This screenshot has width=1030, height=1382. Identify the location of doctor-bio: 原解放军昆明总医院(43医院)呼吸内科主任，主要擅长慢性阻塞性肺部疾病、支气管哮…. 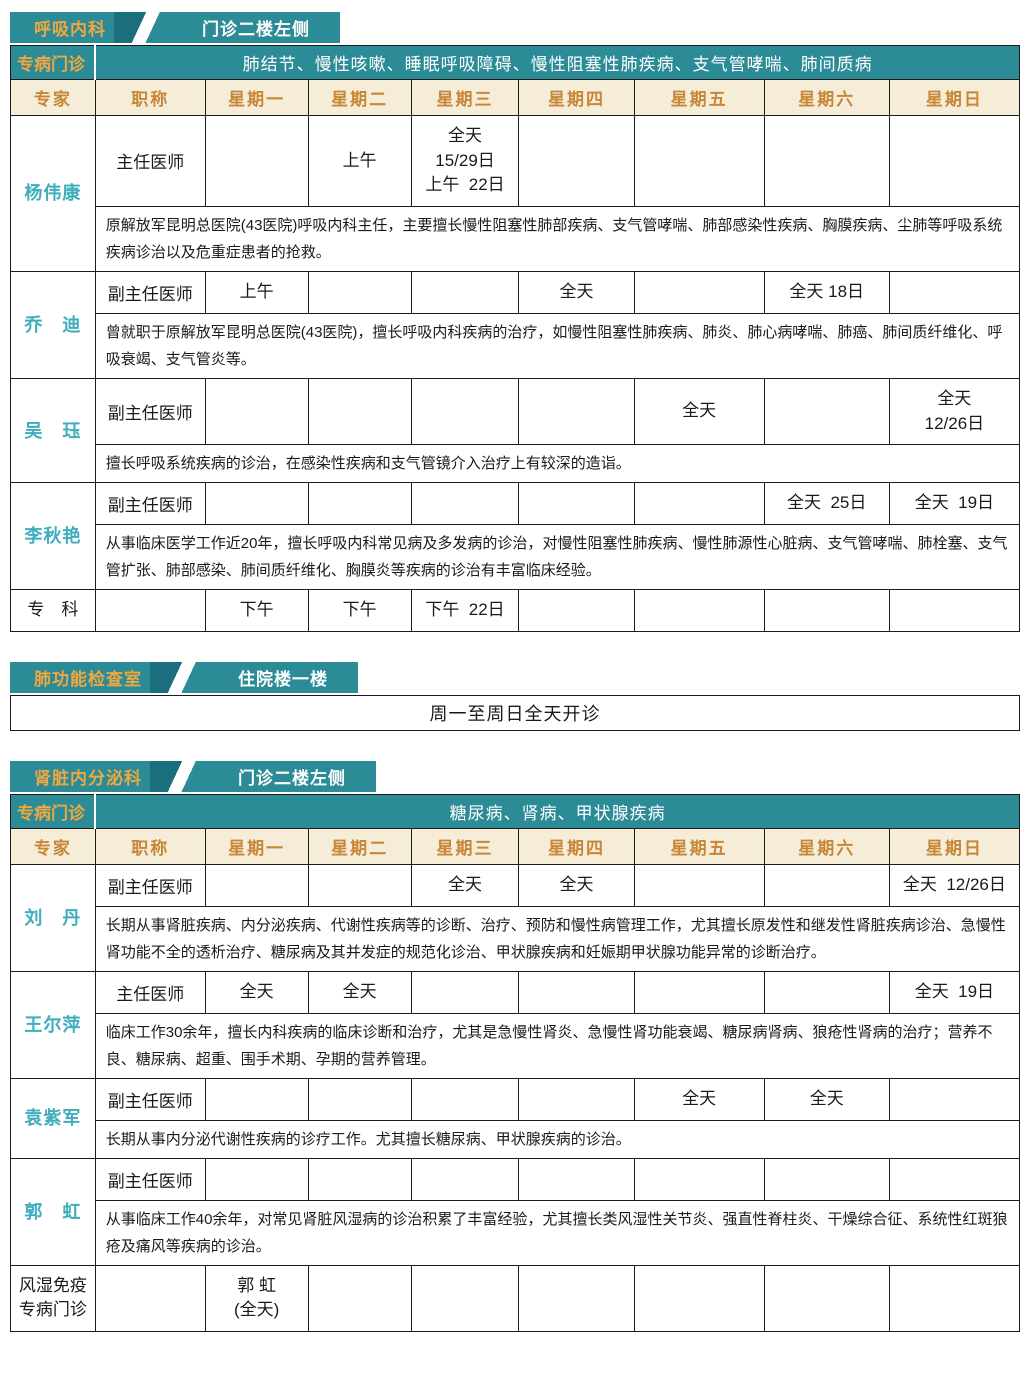
(557, 238).